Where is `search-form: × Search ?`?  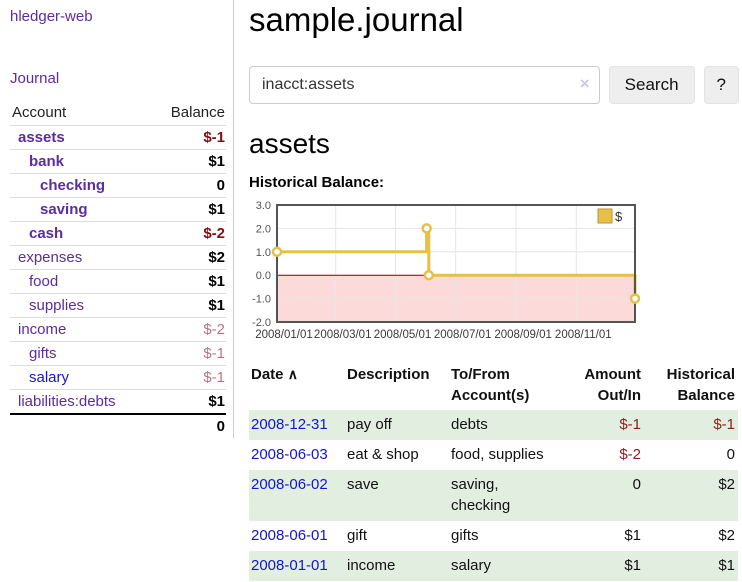
search-form: × Search ? is located at coordinates (494, 85).